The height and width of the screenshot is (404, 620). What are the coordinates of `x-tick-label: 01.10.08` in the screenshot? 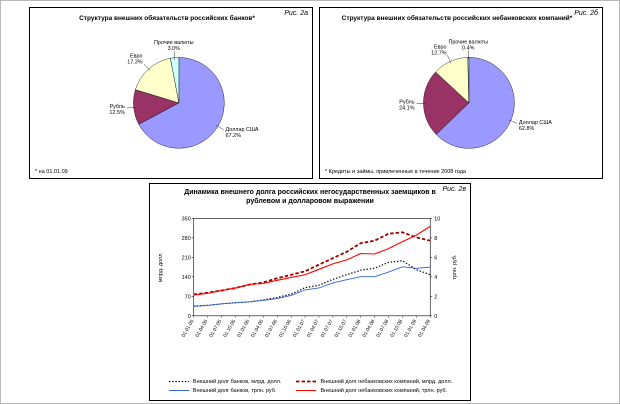 It's located at (396, 329).